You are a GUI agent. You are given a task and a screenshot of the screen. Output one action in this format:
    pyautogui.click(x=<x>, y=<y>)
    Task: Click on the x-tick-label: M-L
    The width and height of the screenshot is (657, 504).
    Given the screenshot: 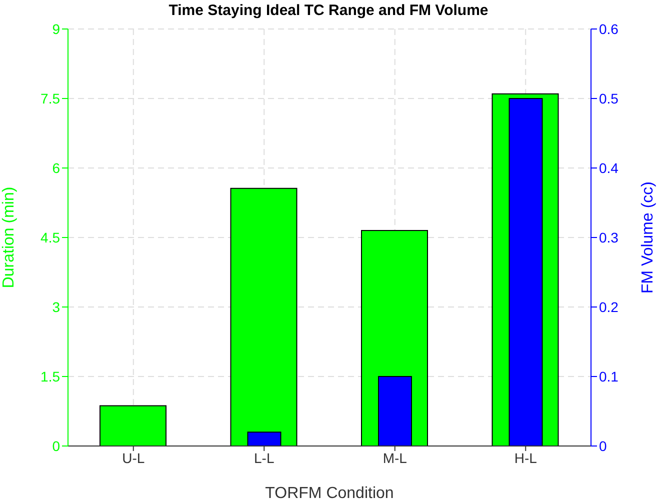 What is the action you would take?
    pyautogui.click(x=395, y=458)
    